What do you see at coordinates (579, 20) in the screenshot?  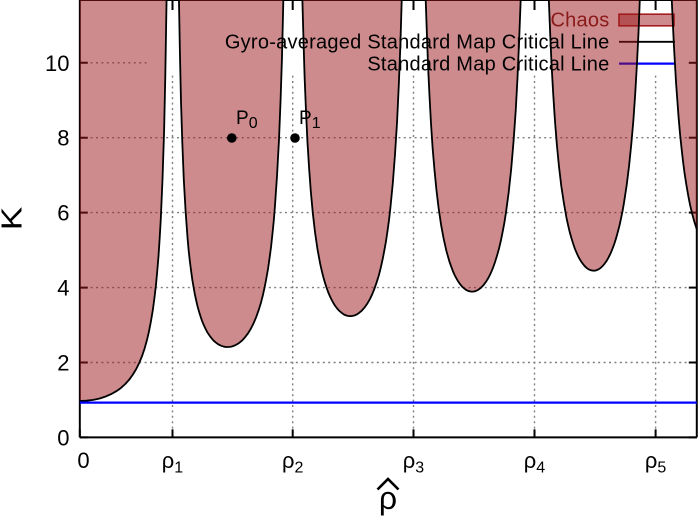 I see `svg-text: Chaos` at bounding box center [579, 20].